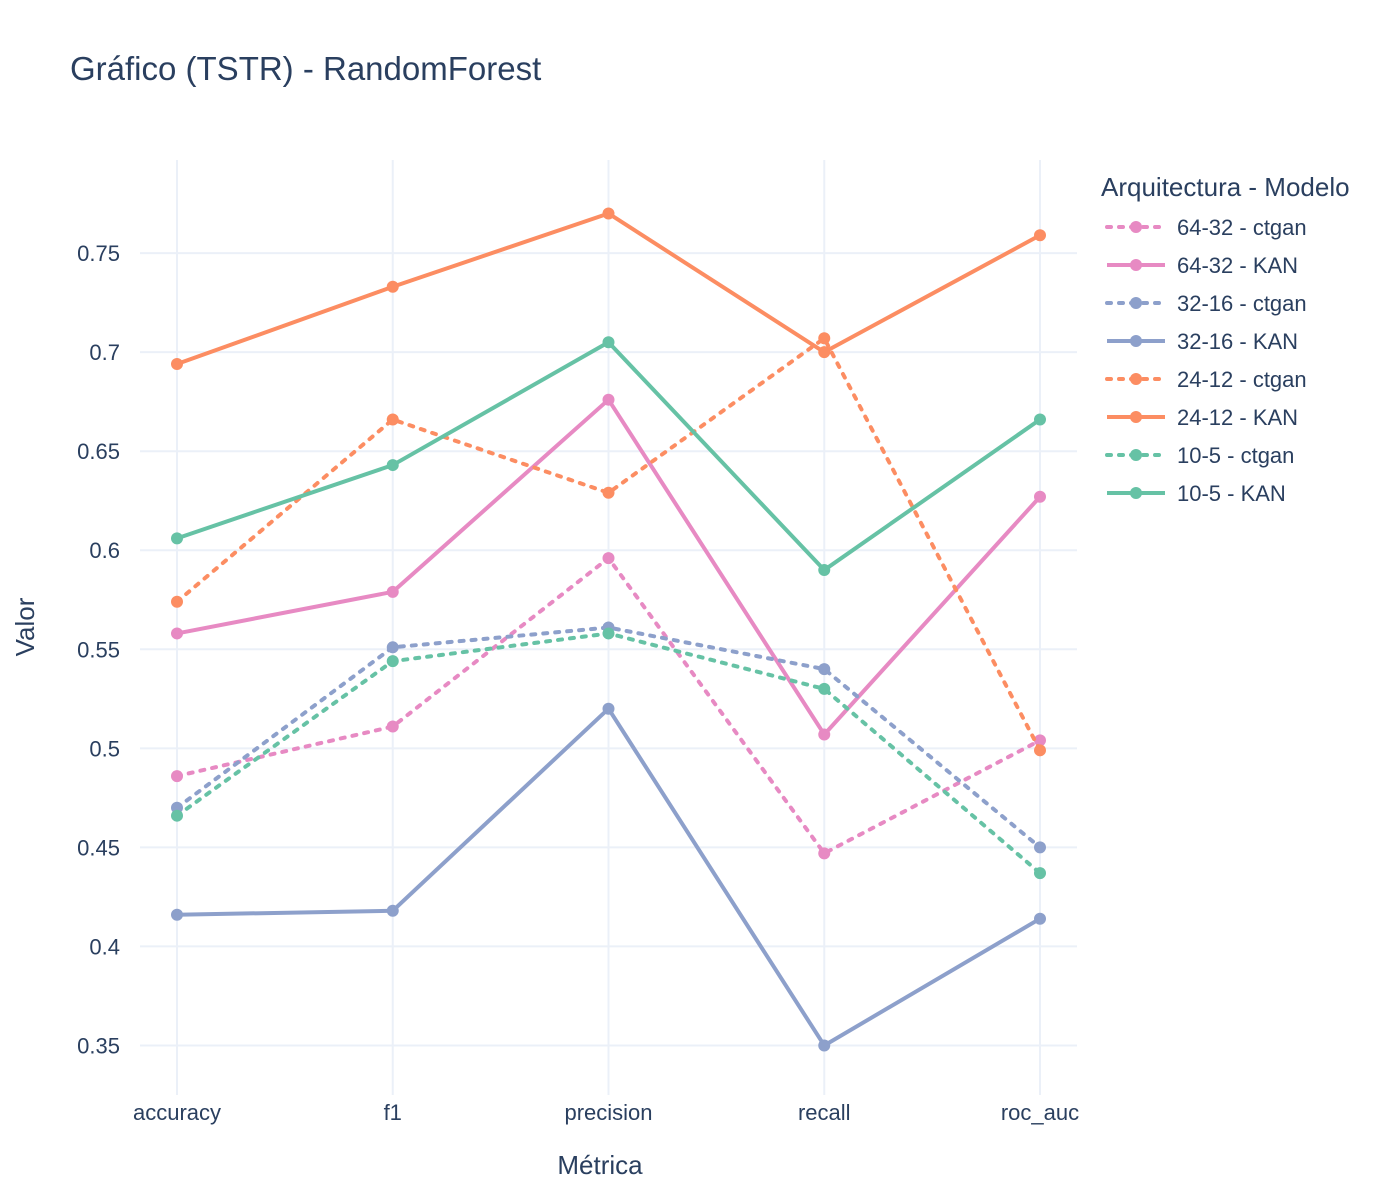 The height and width of the screenshot is (1200, 1400). What do you see at coordinates (1242, 227) in the screenshot?
I see `legend-label: 64-32 - ctgan` at bounding box center [1242, 227].